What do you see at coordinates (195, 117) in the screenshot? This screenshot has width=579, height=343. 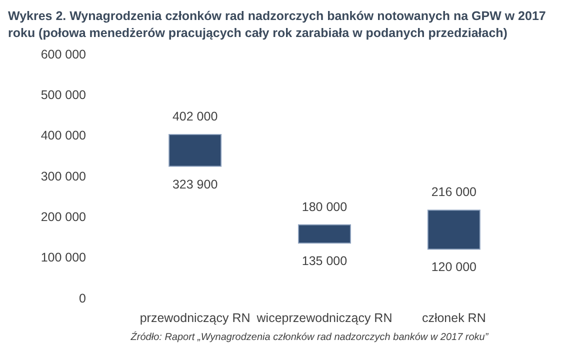 I see `annotation: 402 000` at bounding box center [195, 117].